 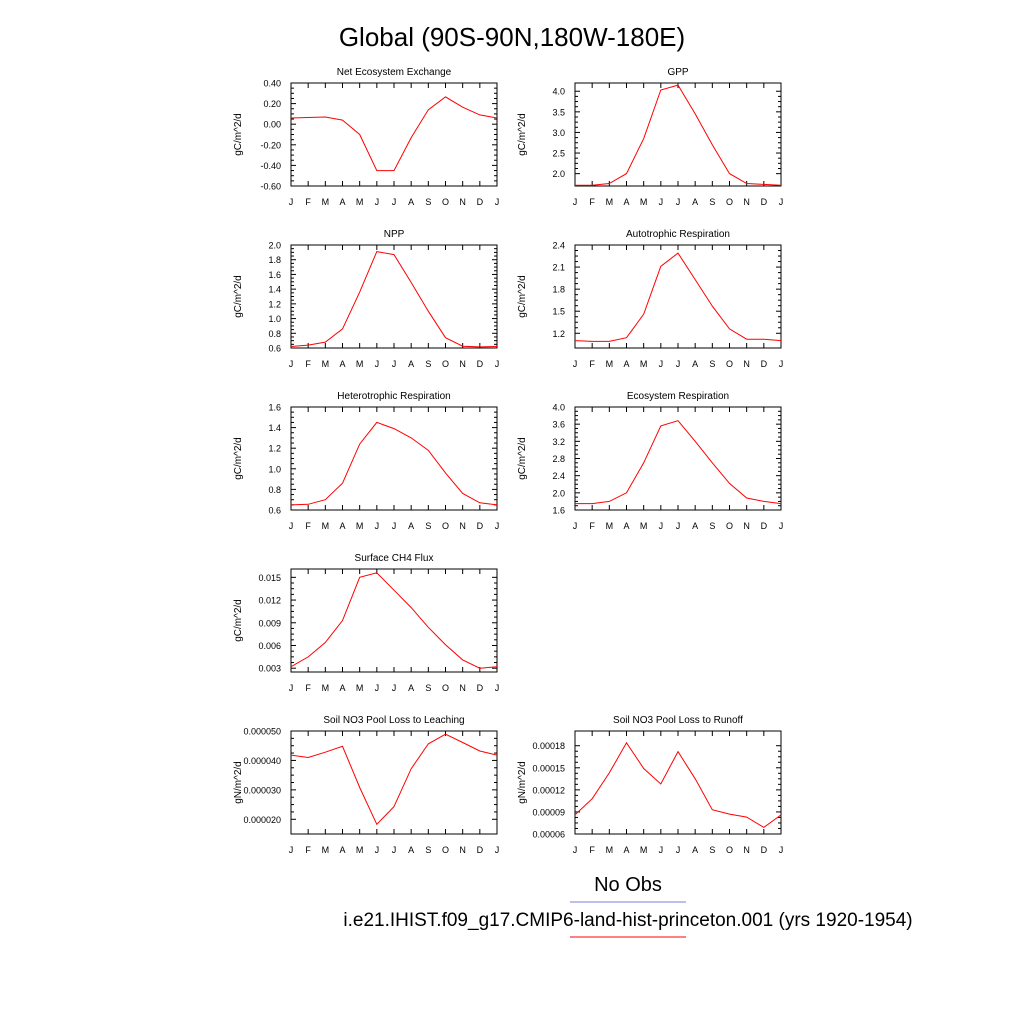 What do you see at coordinates (274, 319) in the screenshot?
I see `y-tick-label: 1.0` at bounding box center [274, 319].